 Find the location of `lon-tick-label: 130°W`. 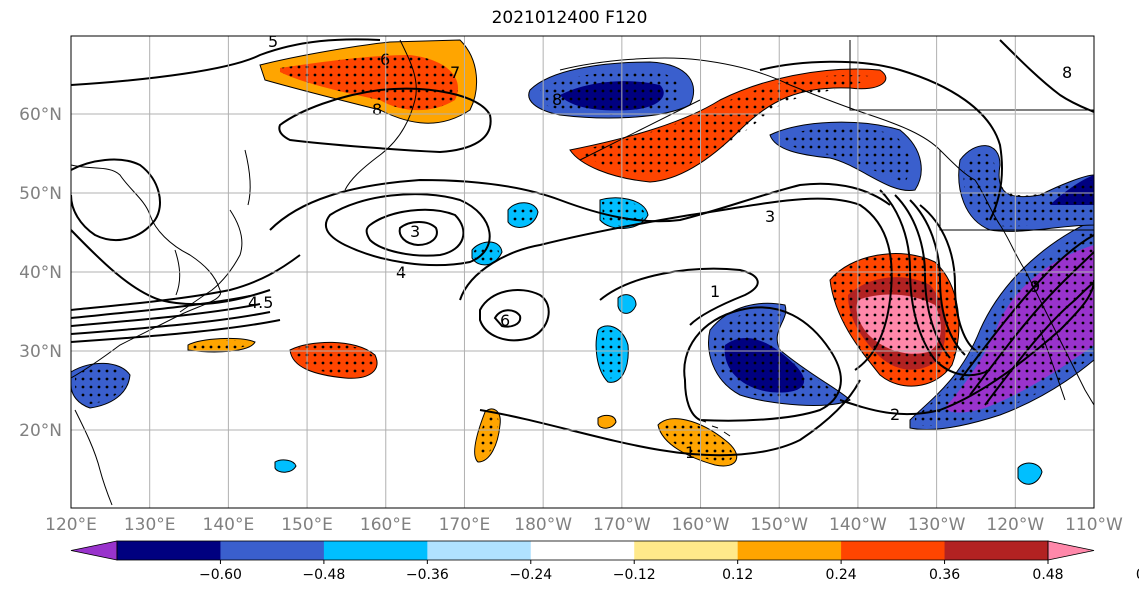

lon-tick-label: 130°W is located at coordinates (937, 525).